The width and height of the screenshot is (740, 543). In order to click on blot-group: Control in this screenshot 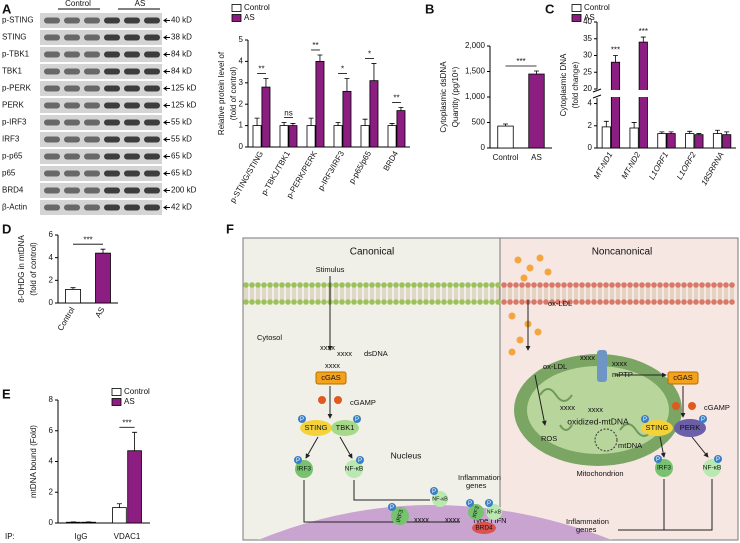, I will do `click(78, 4)`.